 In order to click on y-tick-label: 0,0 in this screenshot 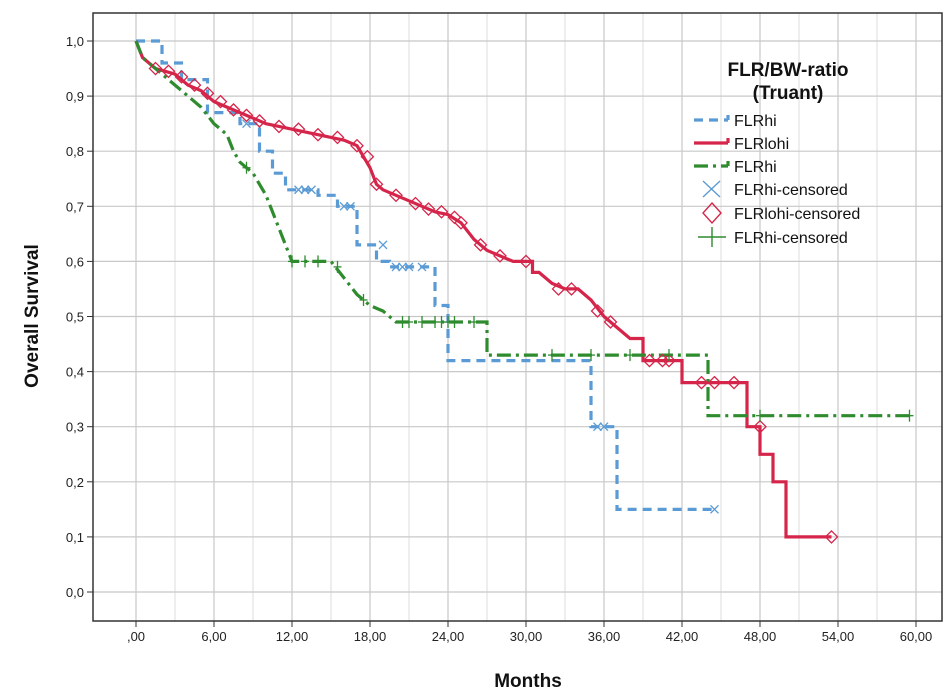, I will do `click(75, 592)`.